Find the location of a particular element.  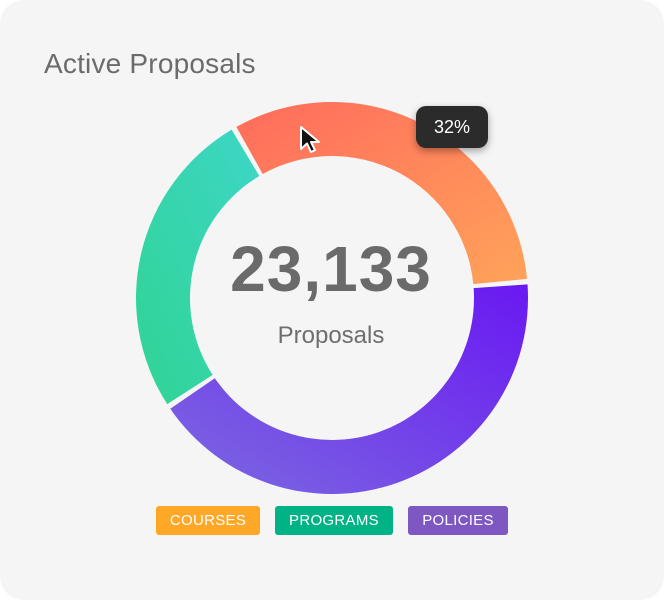

legend-programs-button: PROGRAMS is located at coordinates (334, 520).